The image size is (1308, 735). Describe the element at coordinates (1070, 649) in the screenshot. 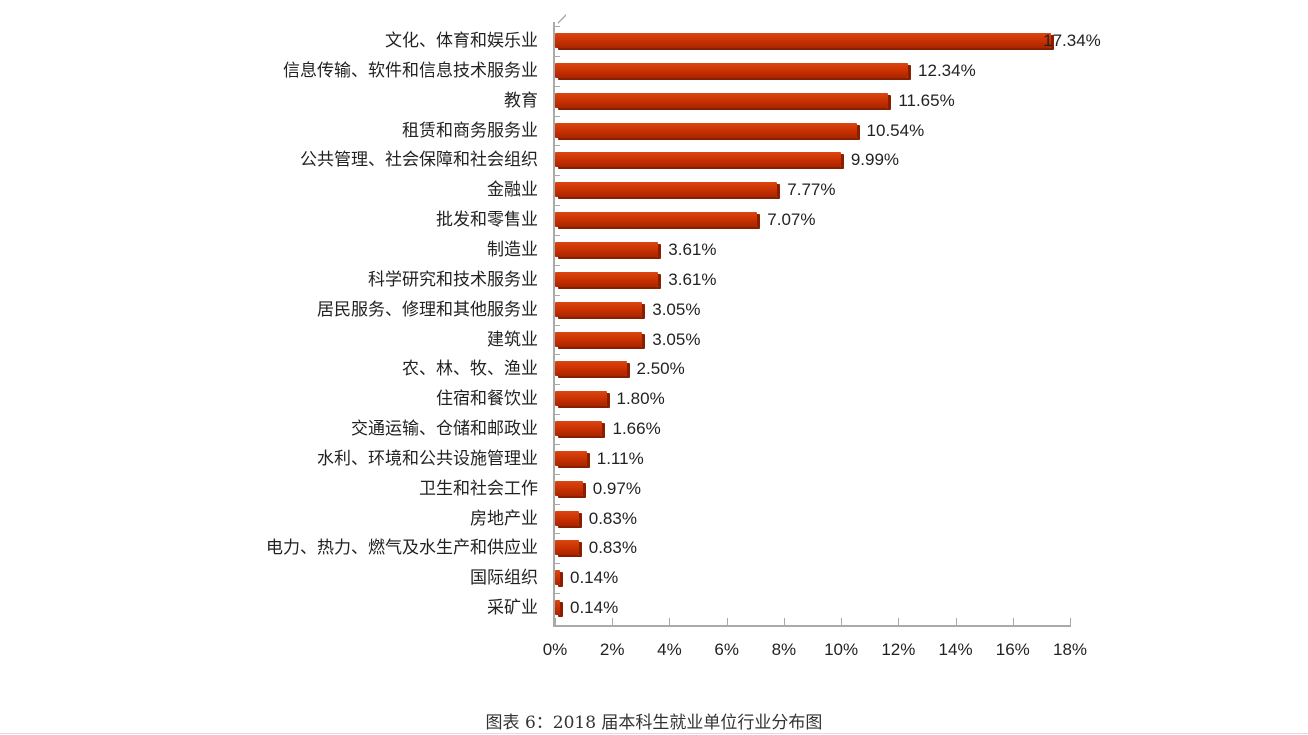

I see `x-tick-label: 18%` at that location.